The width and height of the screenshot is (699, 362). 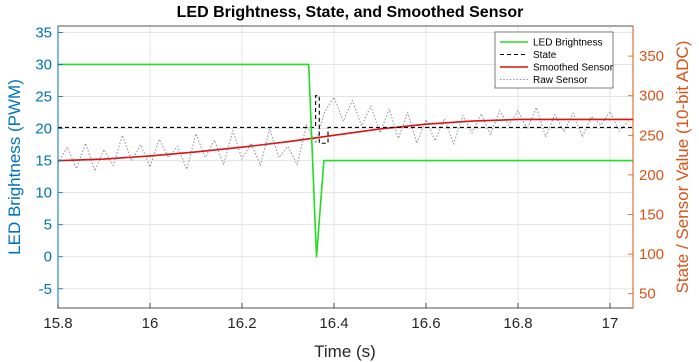 What do you see at coordinates (573, 68) in the screenshot?
I see `legend-label-smoothed-sensor: Smoothed Sensor` at bounding box center [573, 68].